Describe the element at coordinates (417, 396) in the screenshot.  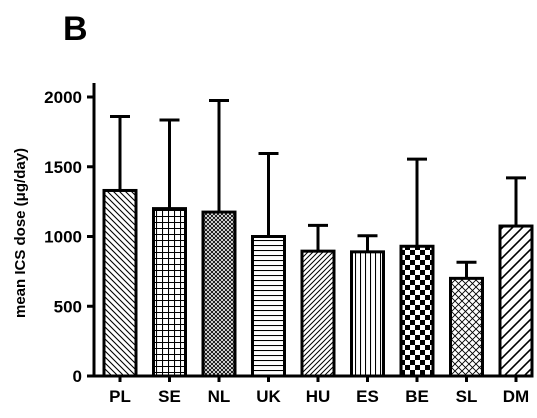
I see `x-tick-label-be: BE` at that location.